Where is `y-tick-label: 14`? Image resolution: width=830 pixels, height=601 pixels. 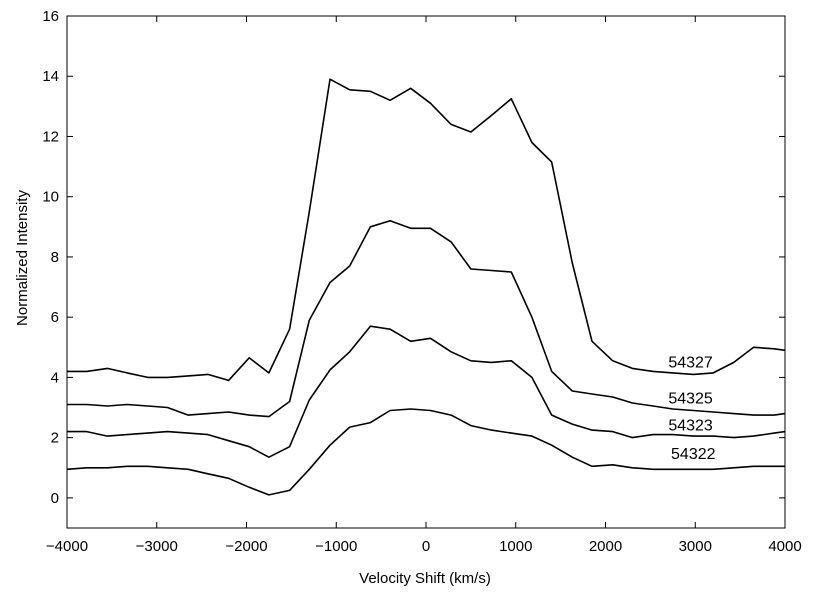
y-tick-label: 14 is located at coordinates (50, 76).